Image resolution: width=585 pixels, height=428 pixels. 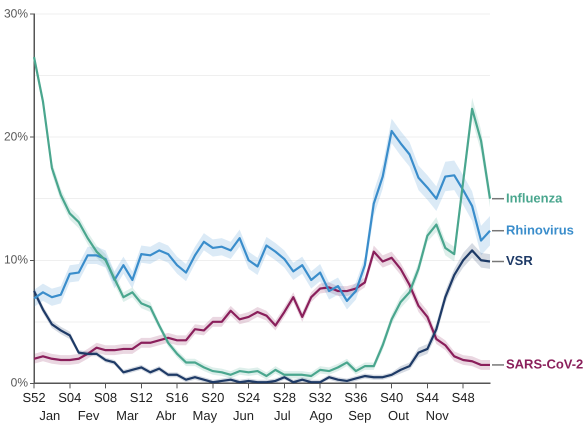 I want to click on text: Nov, so click(x=438, y=416).